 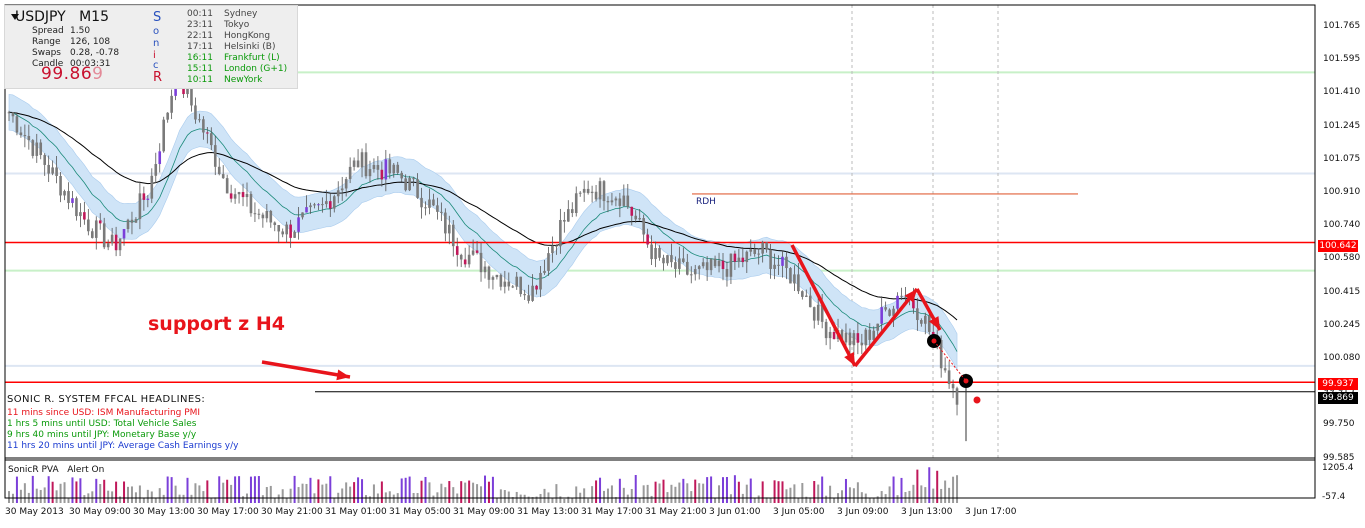 What do you see at coordinates (104, 413) in the screenshot?
I see `headline-item: 11 mins since USD: ISM Manufacturing PMI` at bounding box center [104, 413].